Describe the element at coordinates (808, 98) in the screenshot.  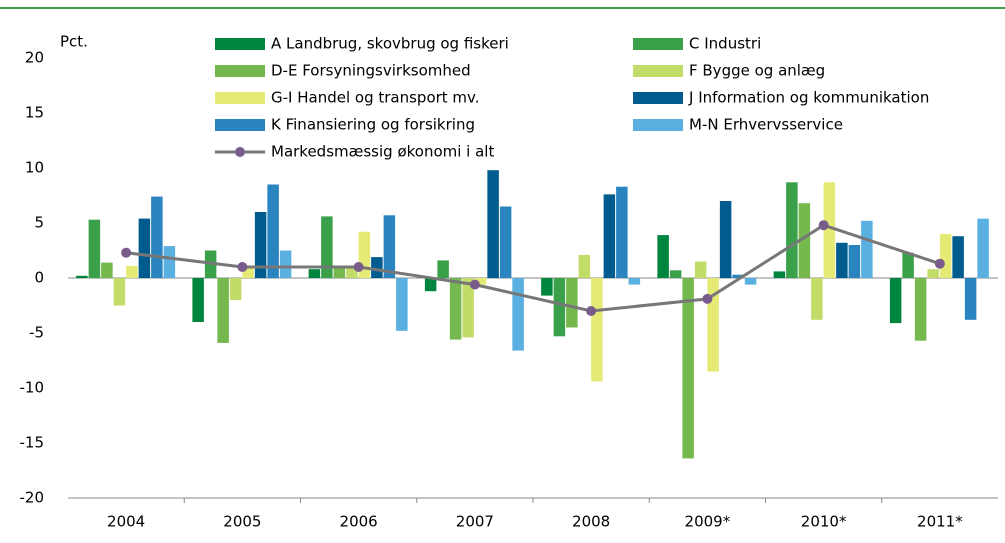
I see `legend-label: J Information og kommunikation` at that location.